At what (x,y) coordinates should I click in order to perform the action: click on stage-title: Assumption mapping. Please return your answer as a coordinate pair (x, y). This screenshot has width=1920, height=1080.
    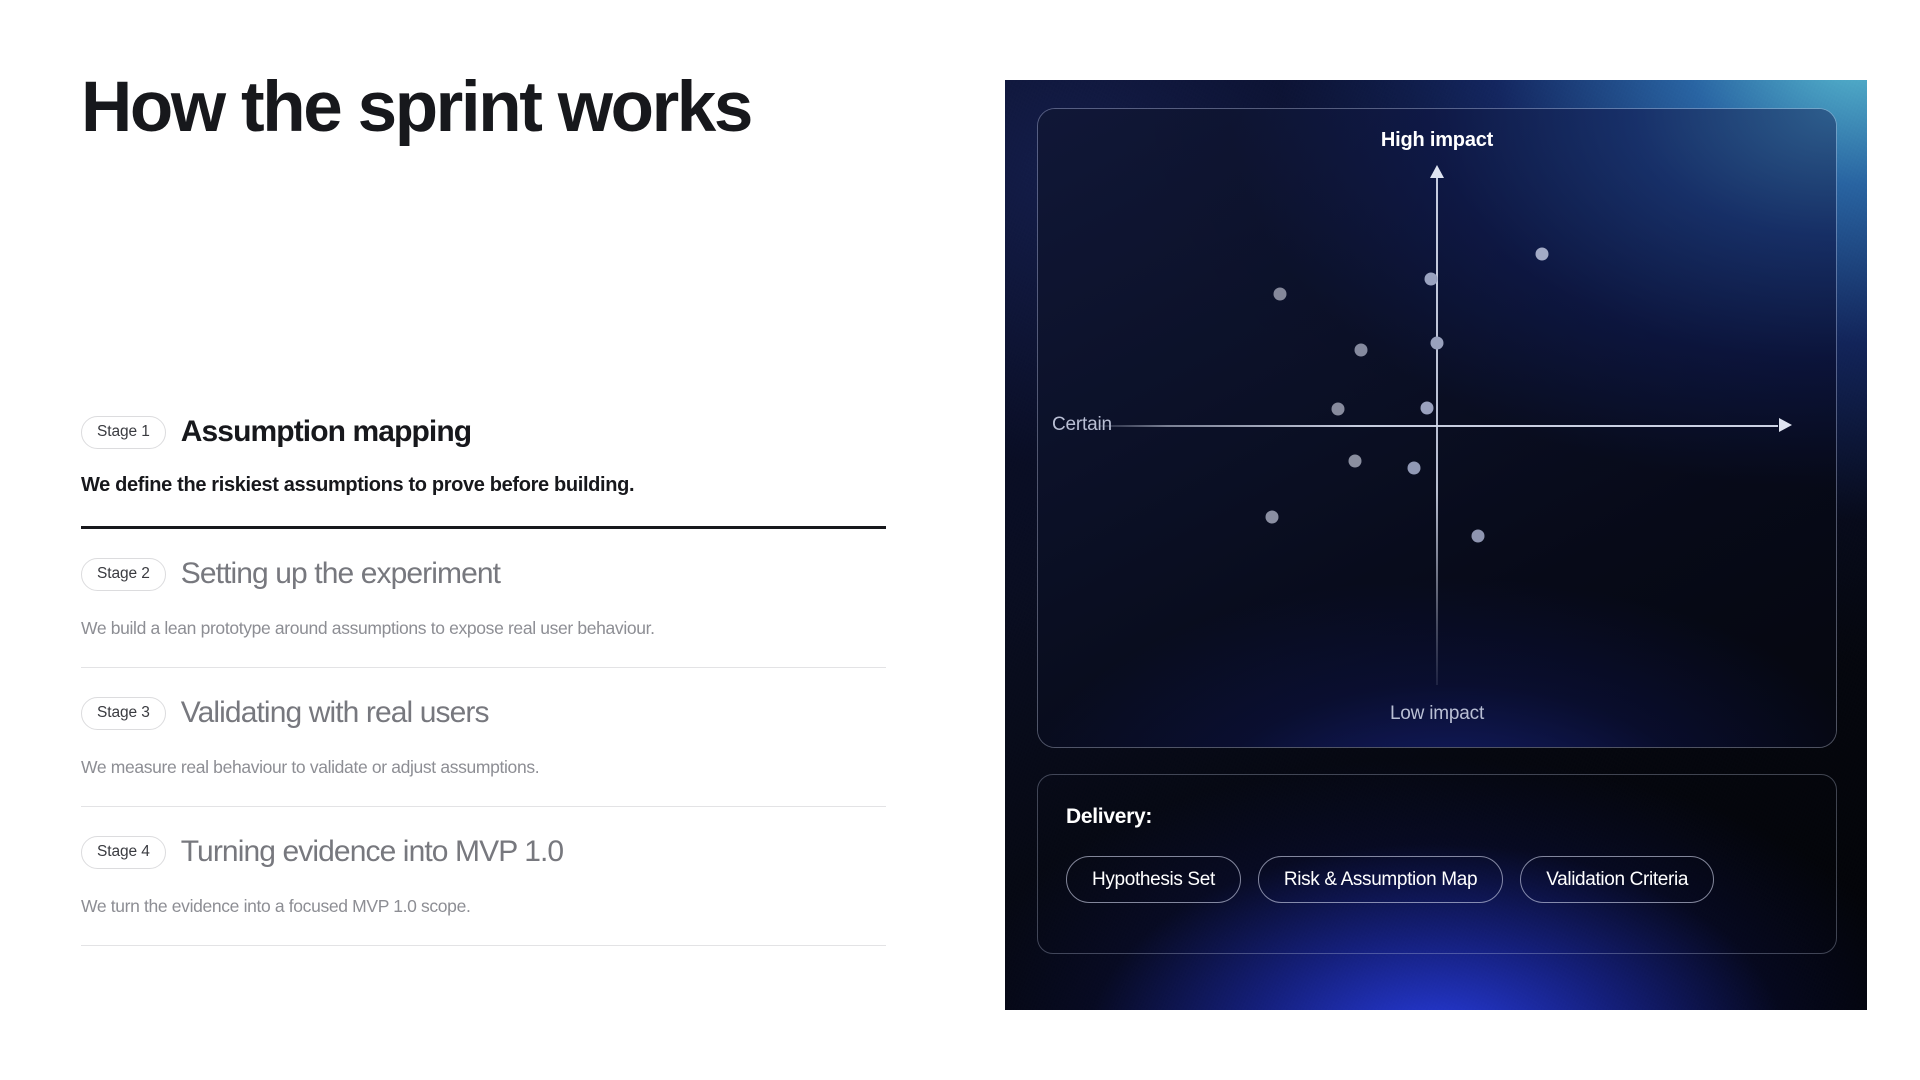
    Looking at the image, I should click on (326, 431).